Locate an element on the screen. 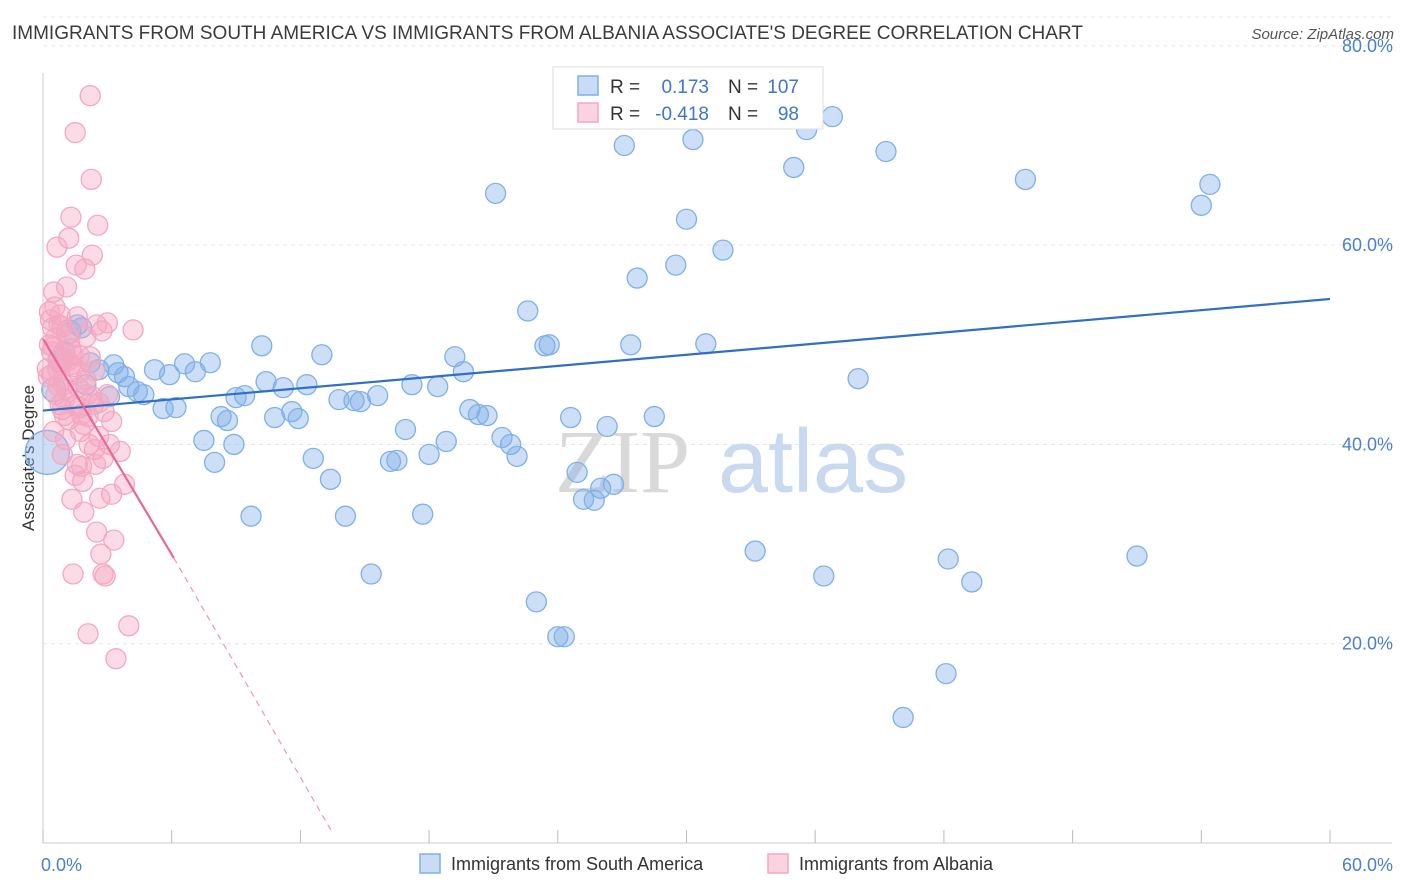 The height and width of the screenshot is (892, 1406). stats-r-label-2: R = is located at coordinates (625, 114).